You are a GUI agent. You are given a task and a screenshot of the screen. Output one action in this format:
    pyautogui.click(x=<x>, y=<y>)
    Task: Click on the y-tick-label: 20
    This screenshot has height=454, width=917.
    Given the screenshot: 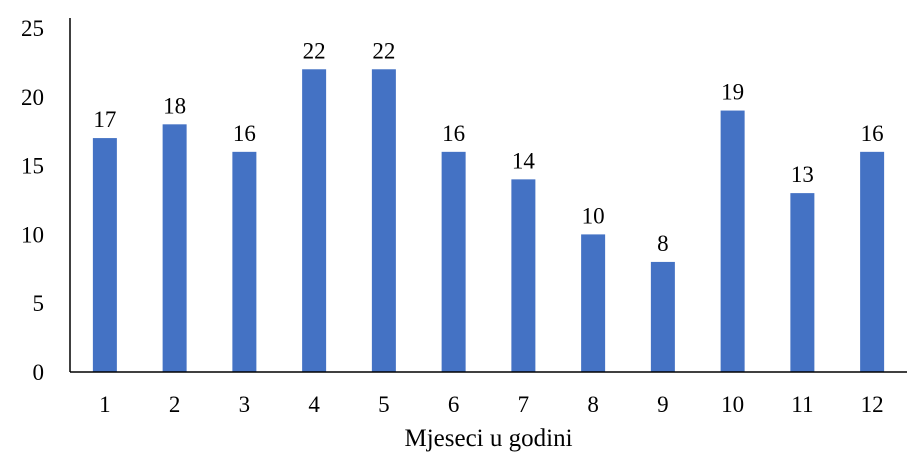 What is the action you would take?
    pyautogui.click(x=32, y=97)
    